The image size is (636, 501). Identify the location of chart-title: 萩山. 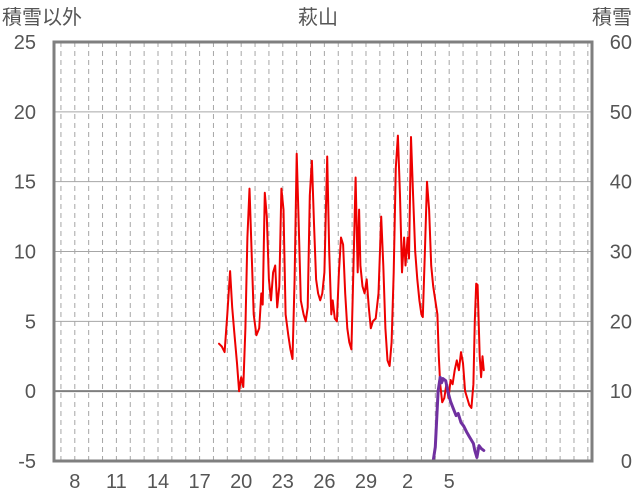
(318, 17).